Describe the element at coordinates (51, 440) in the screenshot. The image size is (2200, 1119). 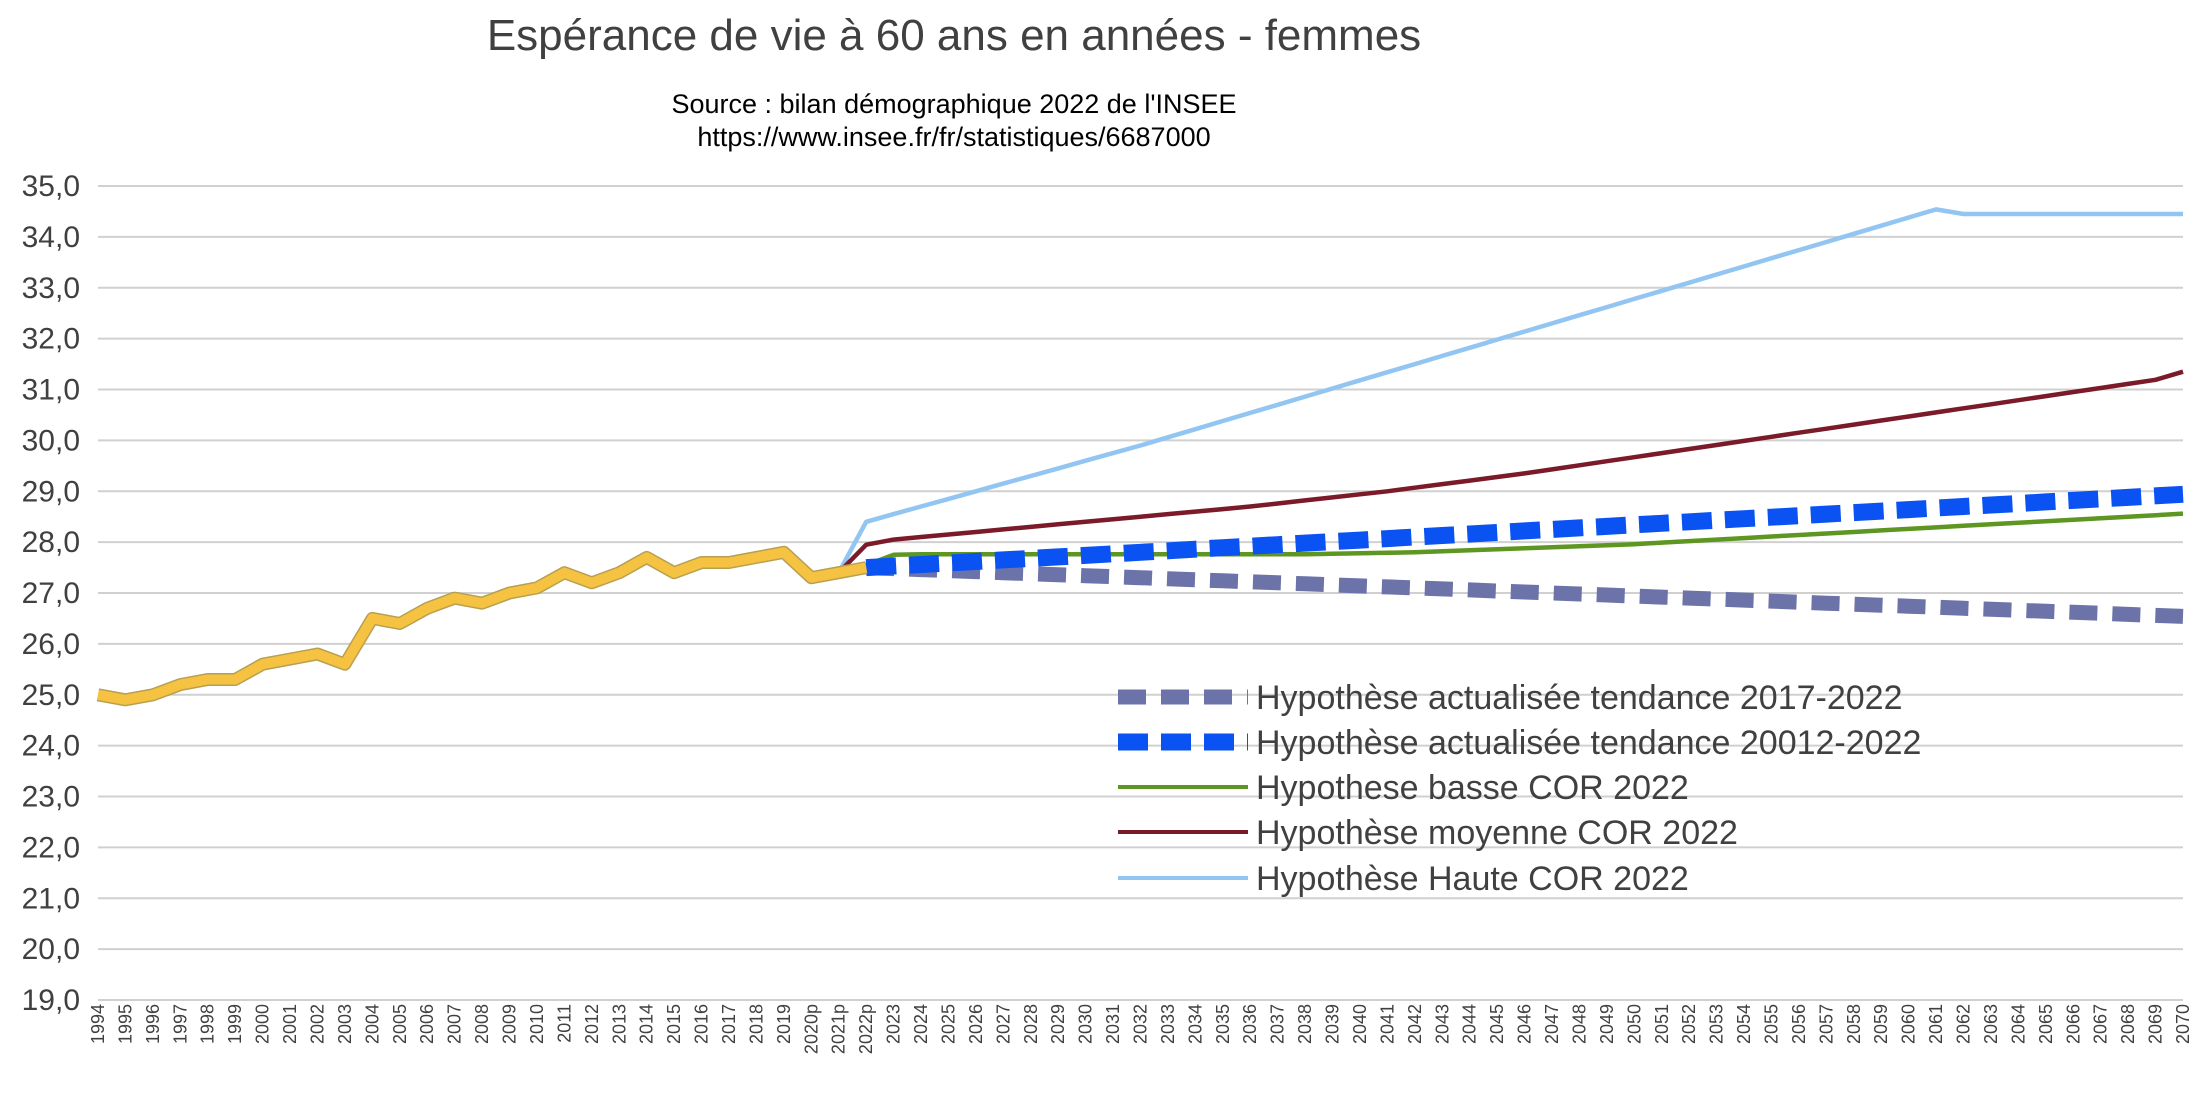
I see `y-tick-label: 30,0` at that location.